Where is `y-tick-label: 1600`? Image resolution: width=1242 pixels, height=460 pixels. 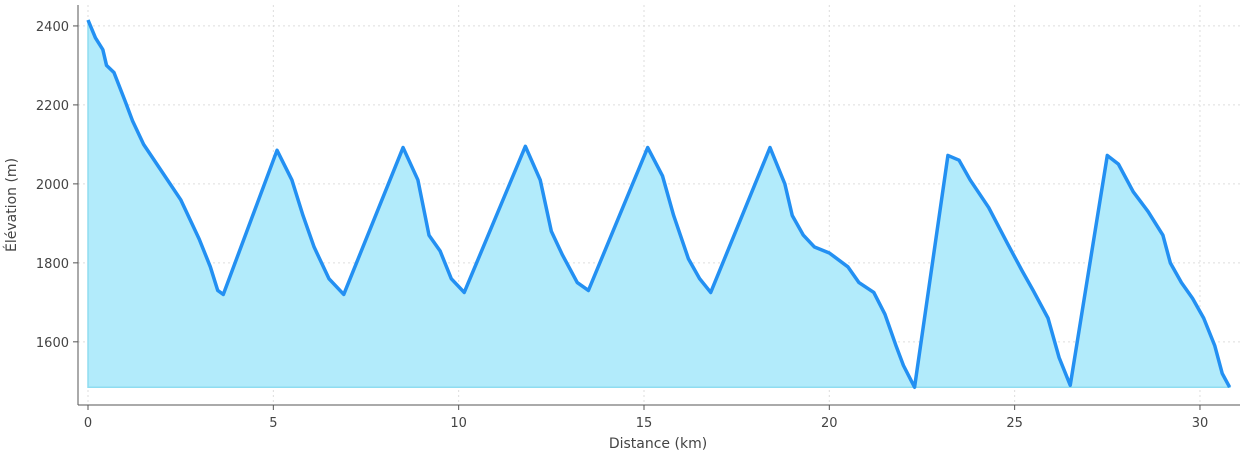
y-tick-label: 1600 is located at coordinates (52, 343).